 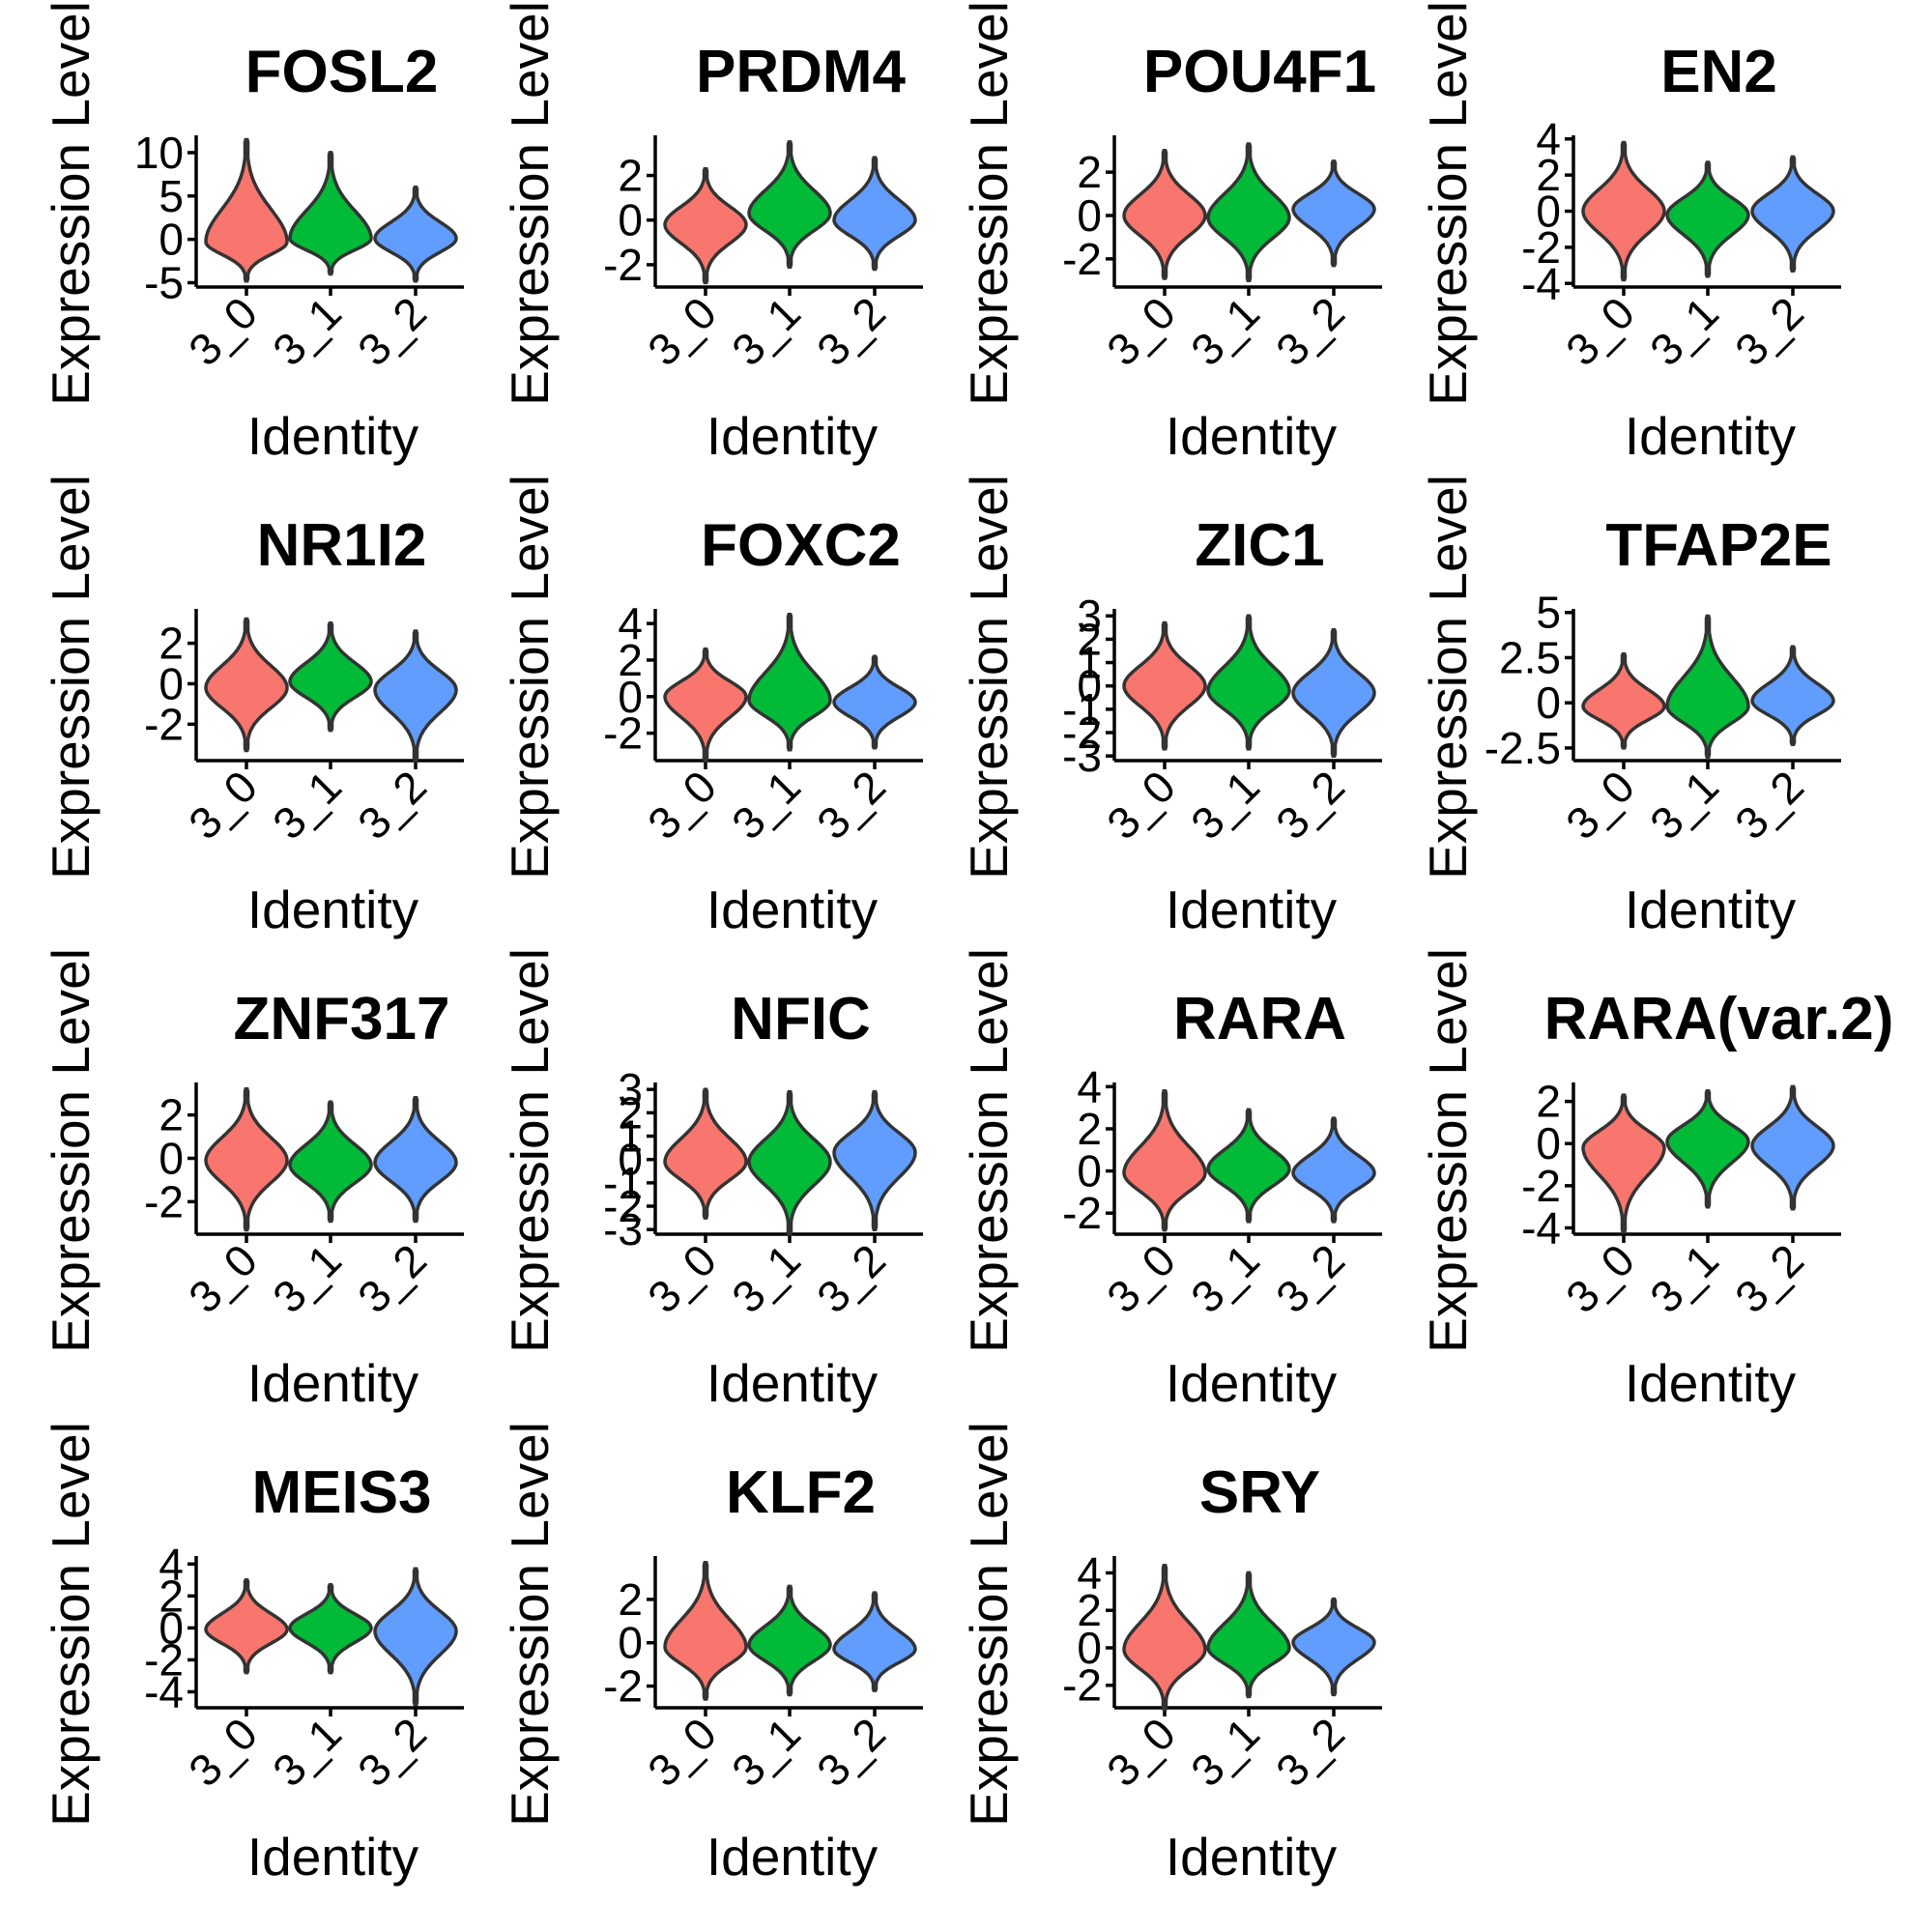 What do you see at coordinates (1530, 657) in the screenshot?
I see `y-tick-label: 2.5` at bounding box center [1530, 657].